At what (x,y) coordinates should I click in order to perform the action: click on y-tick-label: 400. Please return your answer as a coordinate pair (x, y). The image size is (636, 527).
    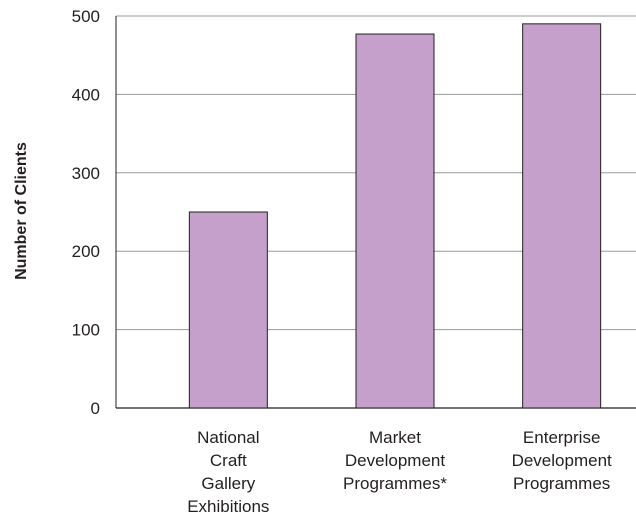
    Looking at the image, I should click on (86, 94).